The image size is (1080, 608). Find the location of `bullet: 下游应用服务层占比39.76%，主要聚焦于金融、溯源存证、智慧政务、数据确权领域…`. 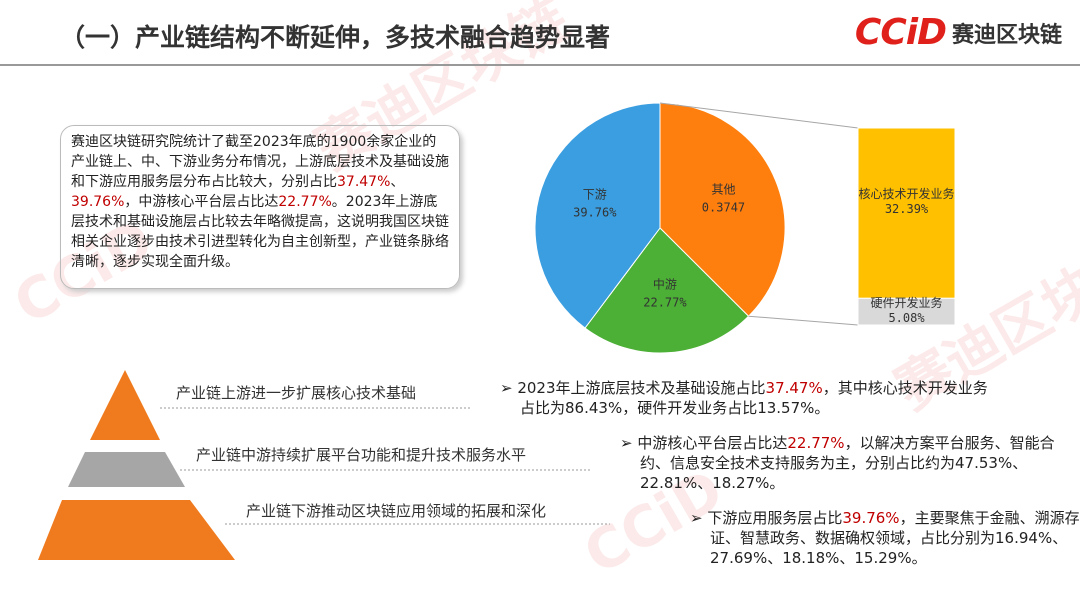

bullet: 下游应用服务层占比39.76%，主要聚焦于金融、溯源存证、智慧政务、数据确权领域… is located at coordinates (885, 538).